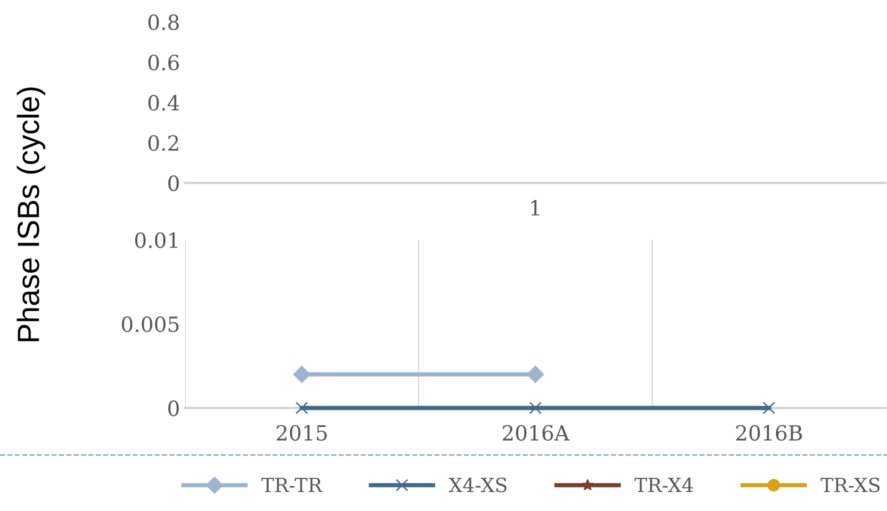 The image size is (887, 511). What do you see at coordinates (163, 22) in the screenshot?
I see `y-tick-label: 0.8` at bounding box center [163, 22].